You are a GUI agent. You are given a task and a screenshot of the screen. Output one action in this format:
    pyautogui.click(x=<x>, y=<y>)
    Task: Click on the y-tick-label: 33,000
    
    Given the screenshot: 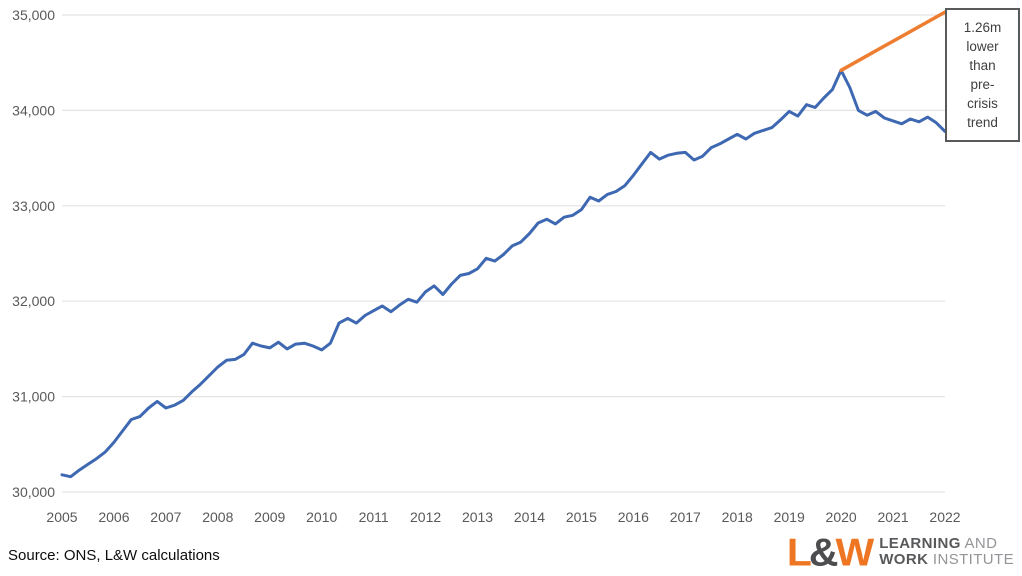 What is the action you would take?
    pyautogui.click(x=33, y=206)
    